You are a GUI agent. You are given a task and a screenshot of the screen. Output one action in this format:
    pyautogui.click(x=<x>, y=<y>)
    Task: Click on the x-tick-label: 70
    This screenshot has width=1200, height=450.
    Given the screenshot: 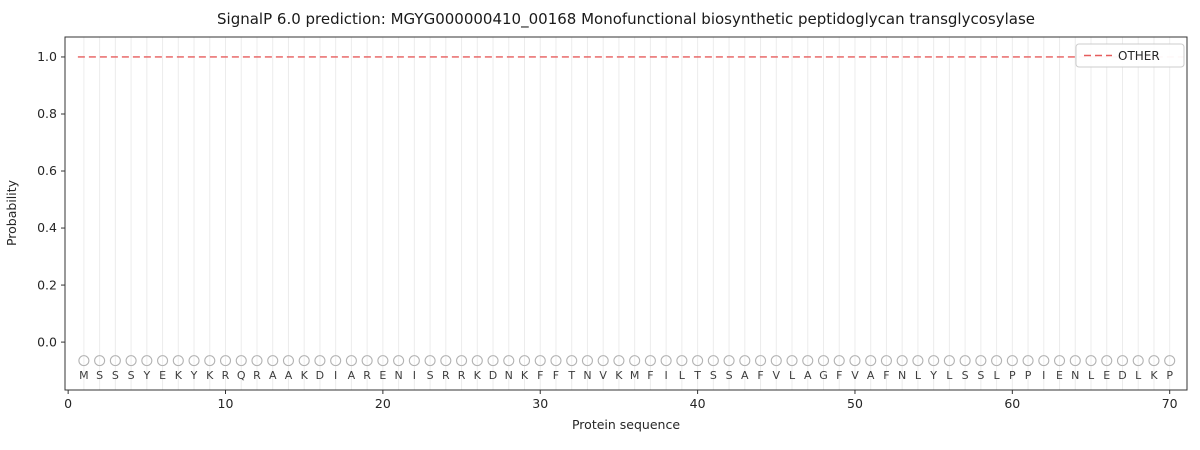 What is the action you would take?
    pyautogui.click(x=1170, y=403)
    